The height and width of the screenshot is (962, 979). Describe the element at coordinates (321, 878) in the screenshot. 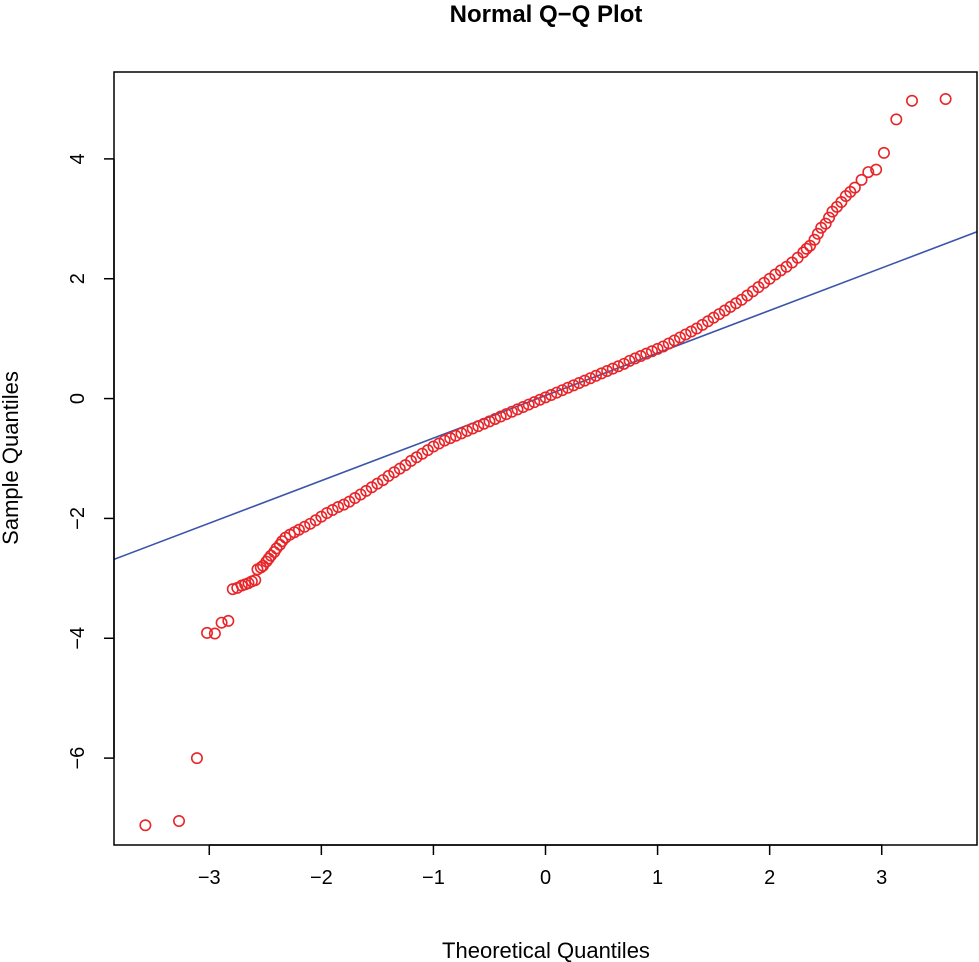

I see `x-tick-label: −2` at that location.